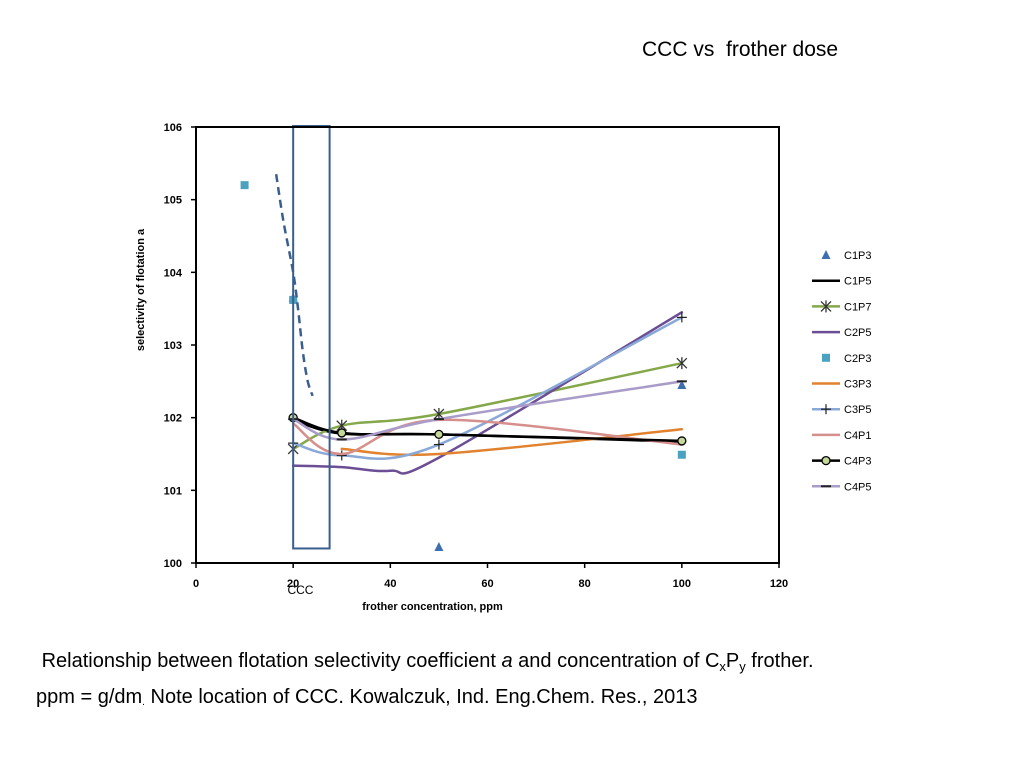 The height and width of the screenshot is (768, 1024). Describe the element at coordinates (487, 584) in the screenshot. I see `x-tick-label: 60` at that location.